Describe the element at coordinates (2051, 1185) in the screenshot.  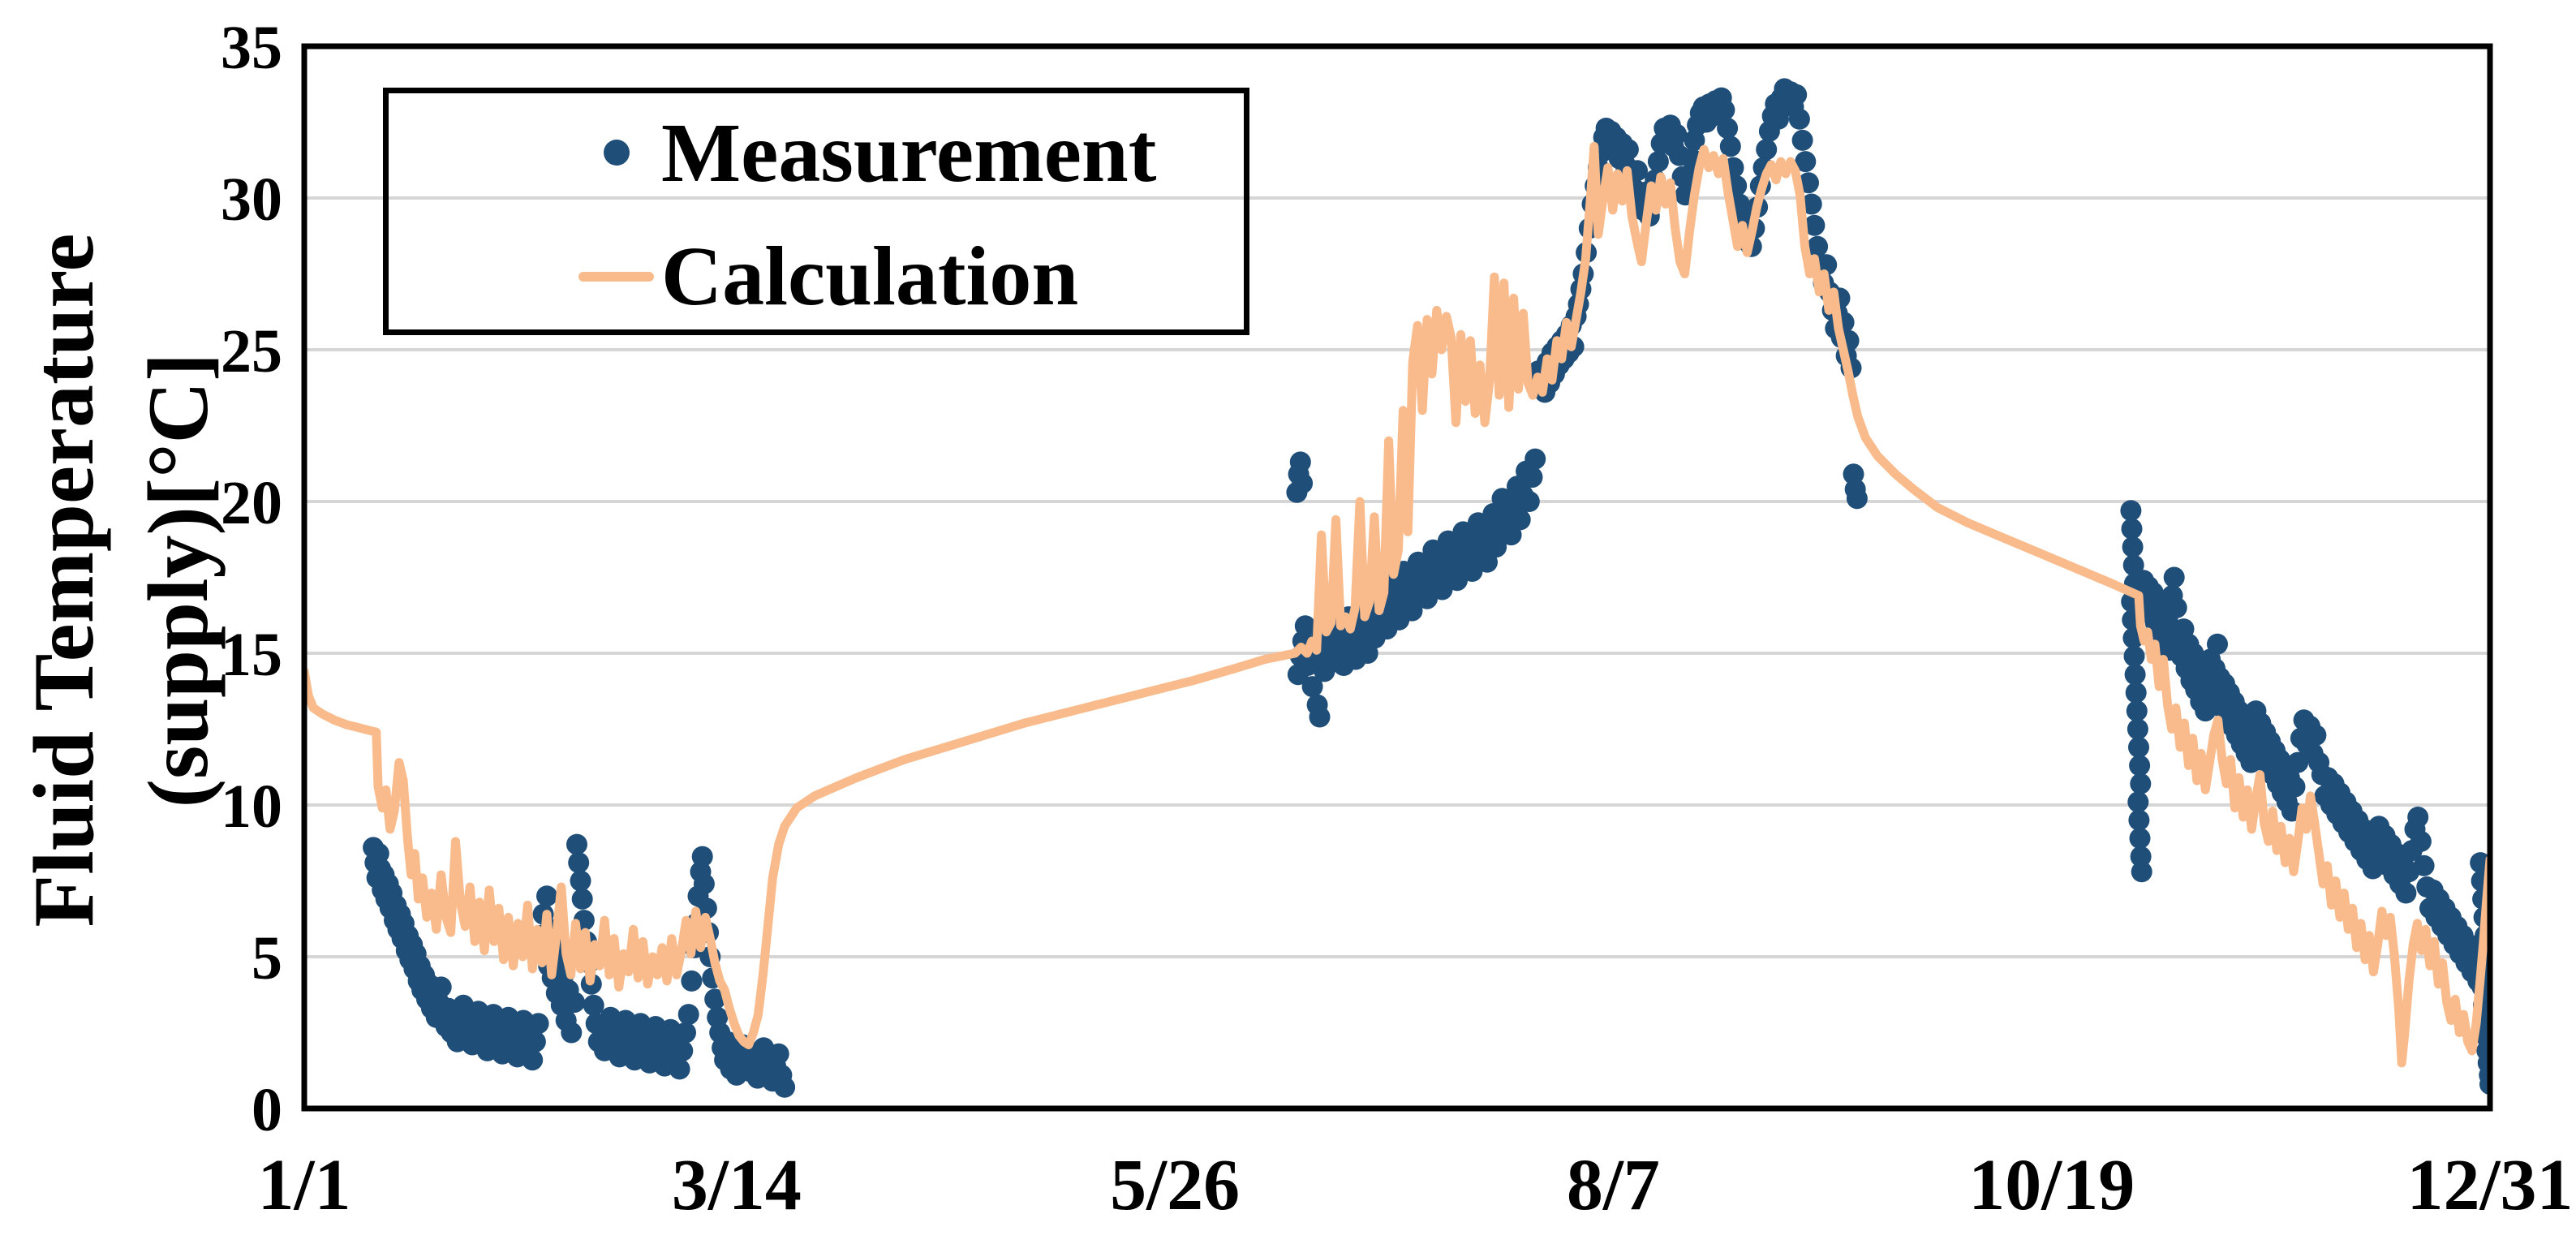
I see `x-tick-label: 10/19` at that location.